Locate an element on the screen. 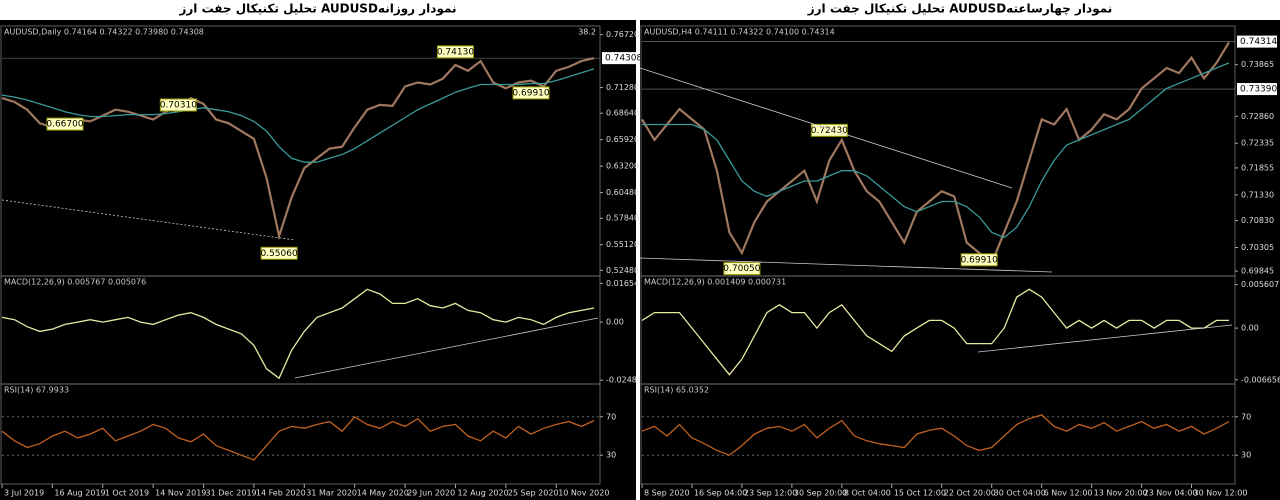  fib-label: 38.2 is located at coordinates (587, 32).